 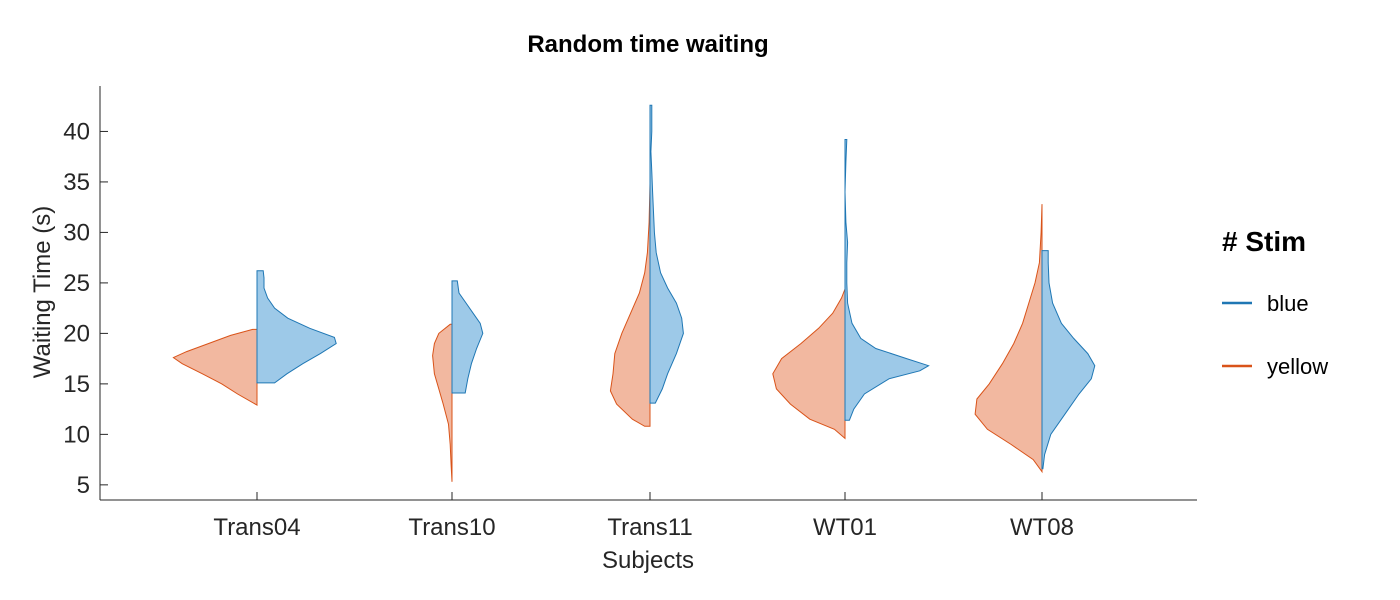 I want to click on y-tick-label: 20, so click(x=76, y=333).